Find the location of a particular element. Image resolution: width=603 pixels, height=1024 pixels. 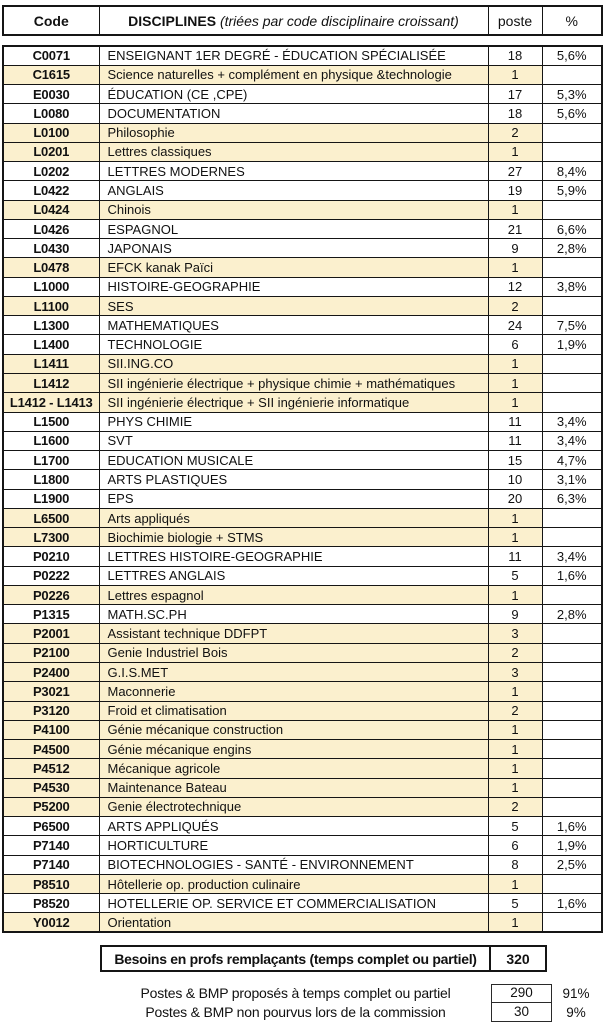

table-row: L0080 DOCUMENTATION 18 5,6% is located at coordinates (302, 113).